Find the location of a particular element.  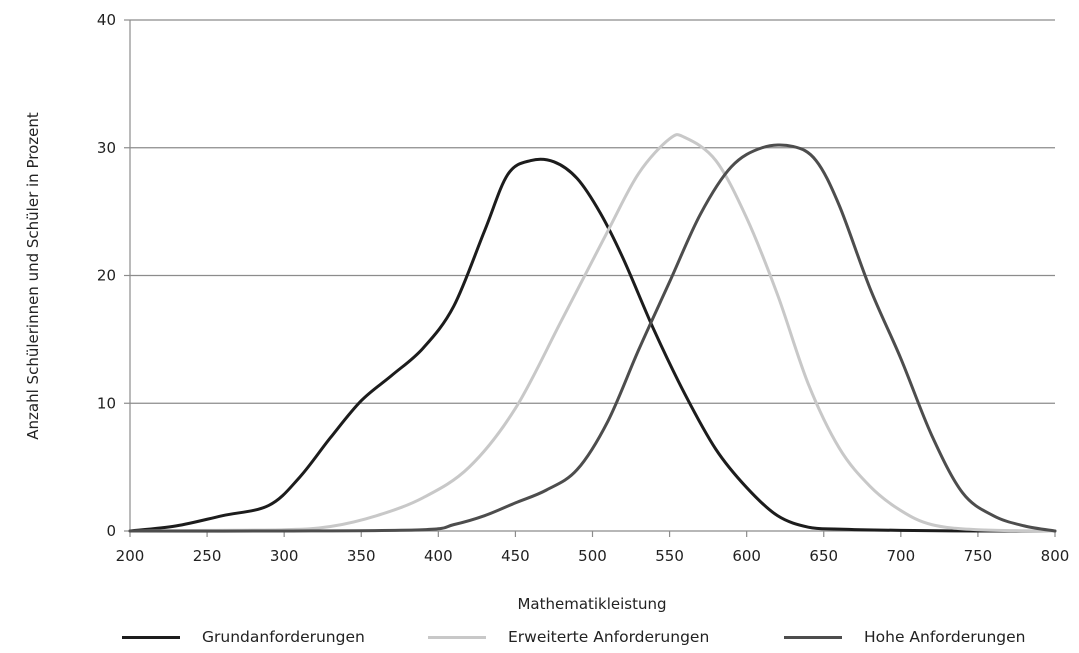

legend-item-grundanforderungen: Grundanforderungen is located at coordinates (243, 637).